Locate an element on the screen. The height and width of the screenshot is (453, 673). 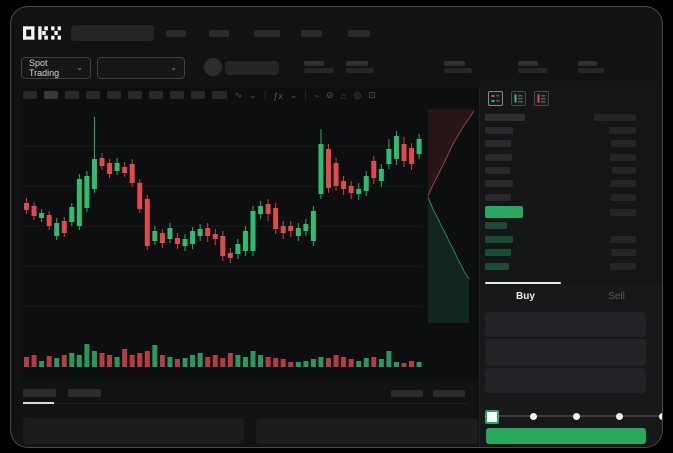
tab-sell: Sell is located at coordinates (616, 296).